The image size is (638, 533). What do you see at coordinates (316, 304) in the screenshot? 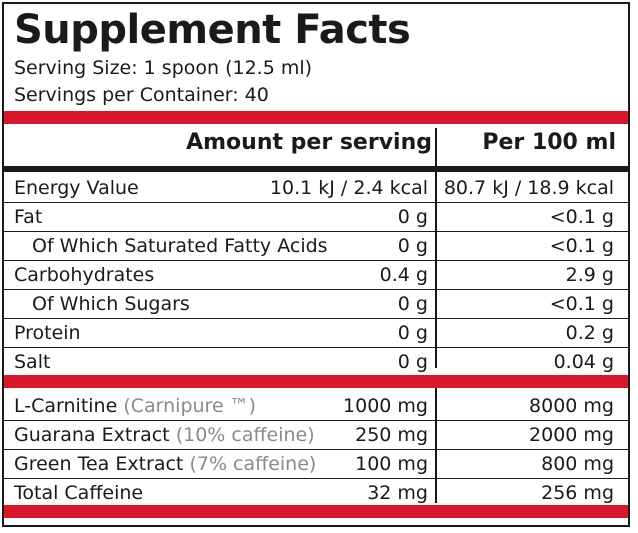
I see `table-row: Of Which Sugars 0 g <0.1 g` at bounding box center [316, 304].